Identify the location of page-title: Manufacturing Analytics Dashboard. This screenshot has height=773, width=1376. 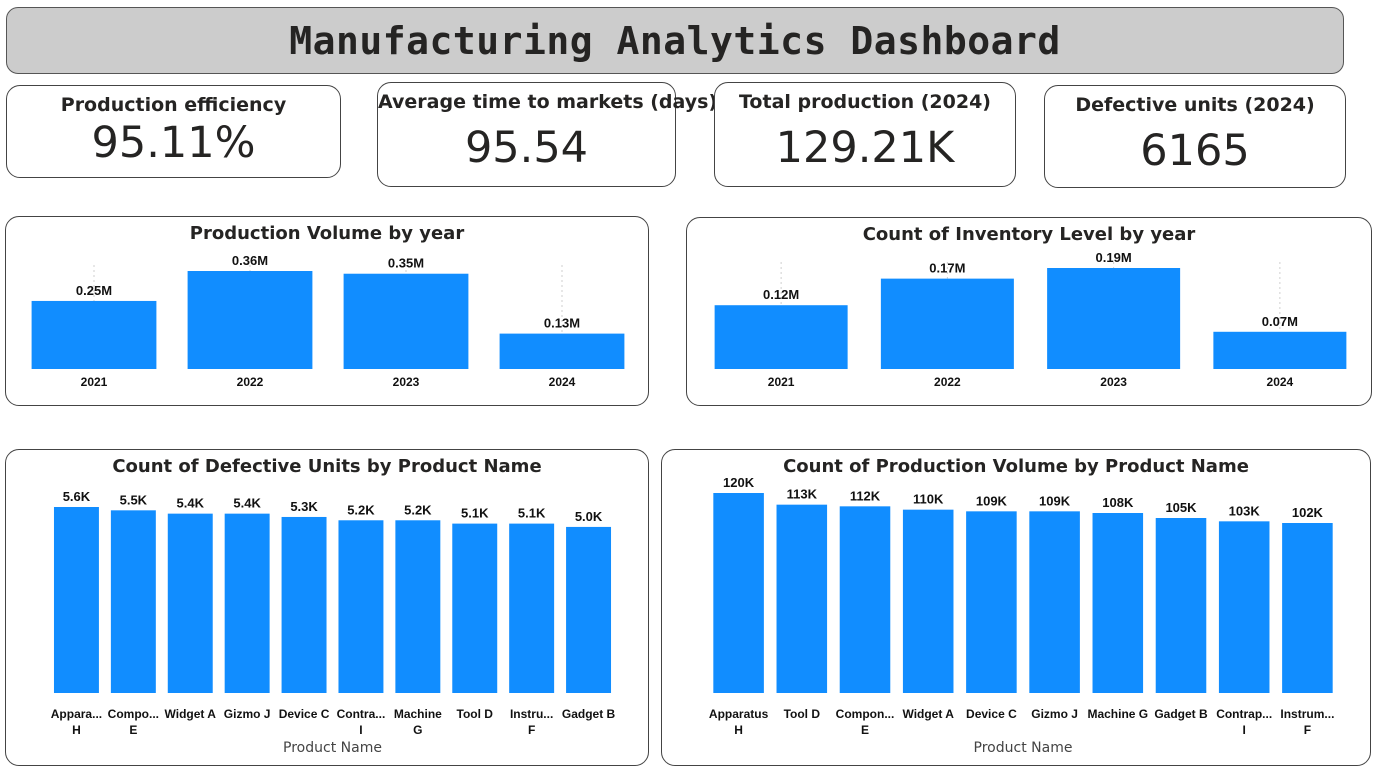
(675, 40).